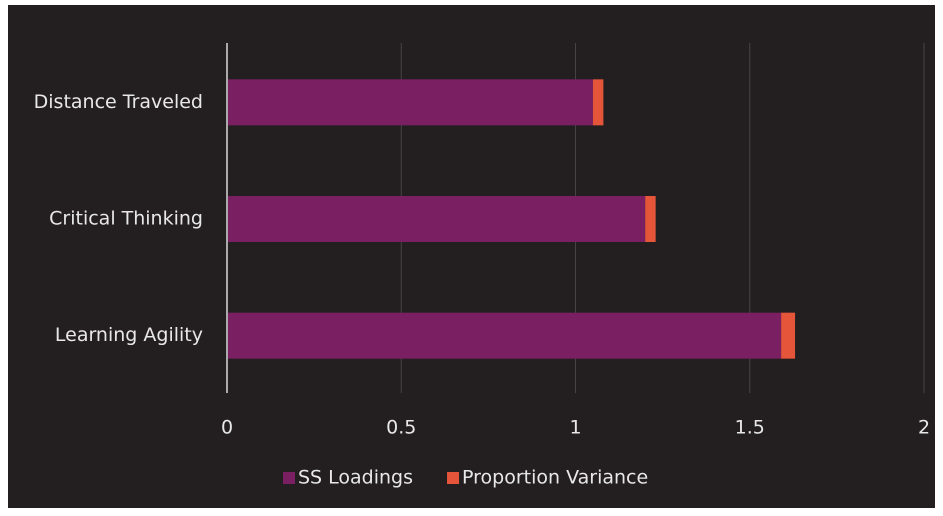  I want to click on x-tick-label: 0, so click(227, 428).